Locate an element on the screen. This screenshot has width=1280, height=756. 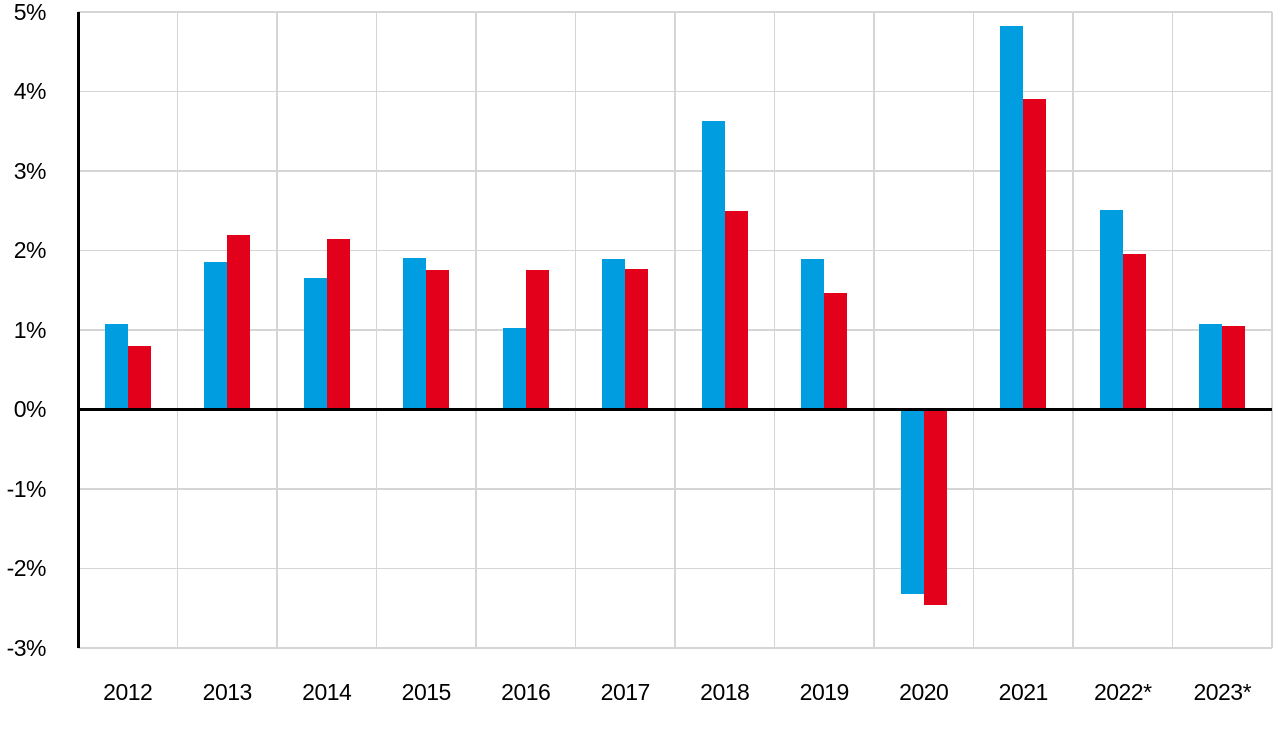
bar-2023-red is located at coordinates (1234, 368).